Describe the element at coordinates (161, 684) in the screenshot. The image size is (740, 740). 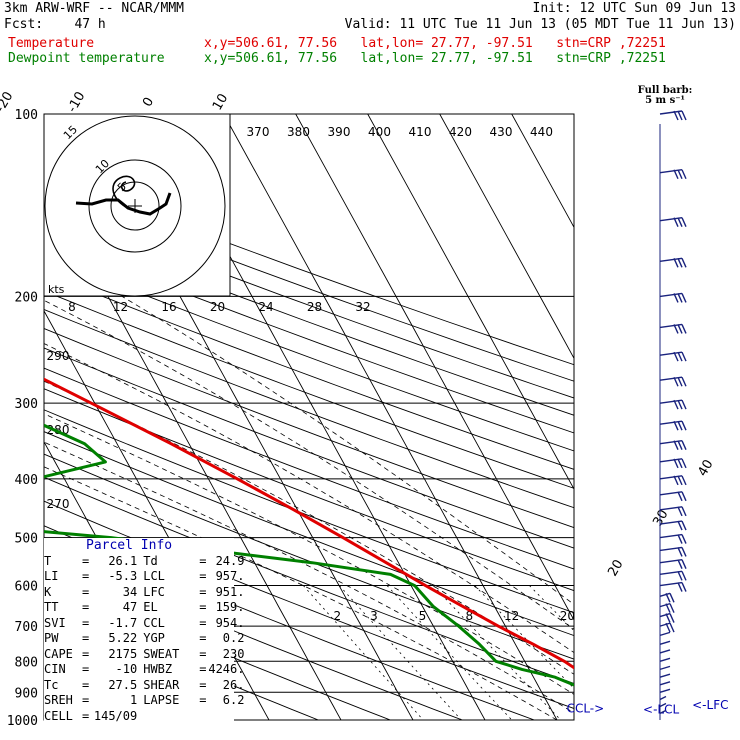
I see `parcel-key-k2: SHEAR` at that location.